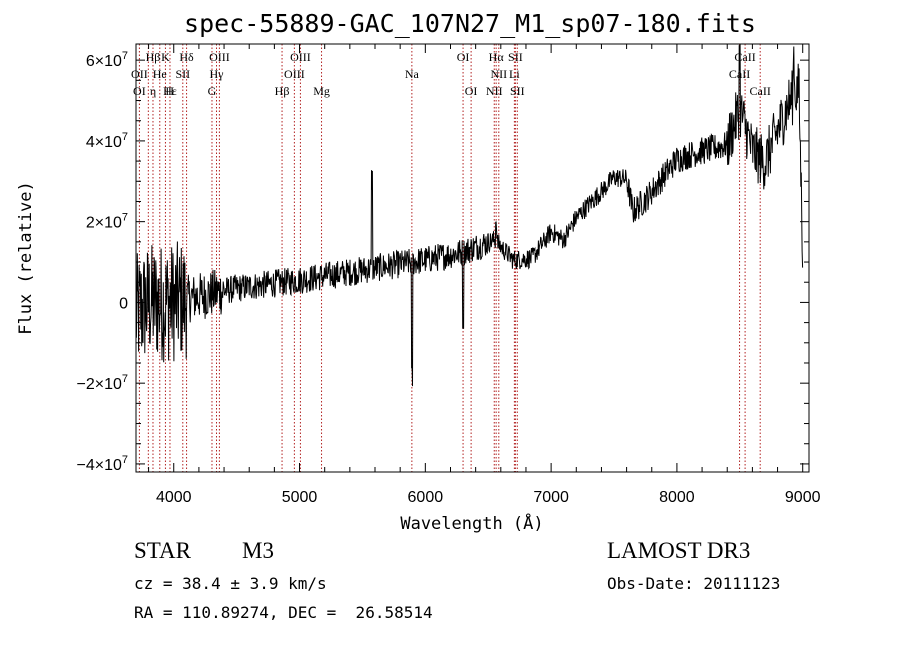 This screenshot has height=649, width=900. Describe the element at coordinates (153, 91) in the screenshot. I see `spectral-line-label: η` at that location.